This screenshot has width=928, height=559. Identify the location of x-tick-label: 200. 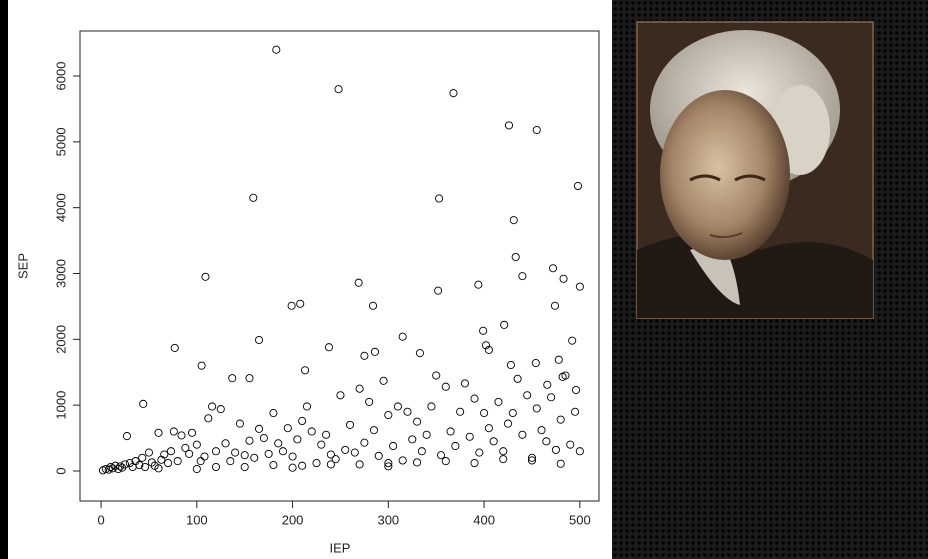
(293, 519).